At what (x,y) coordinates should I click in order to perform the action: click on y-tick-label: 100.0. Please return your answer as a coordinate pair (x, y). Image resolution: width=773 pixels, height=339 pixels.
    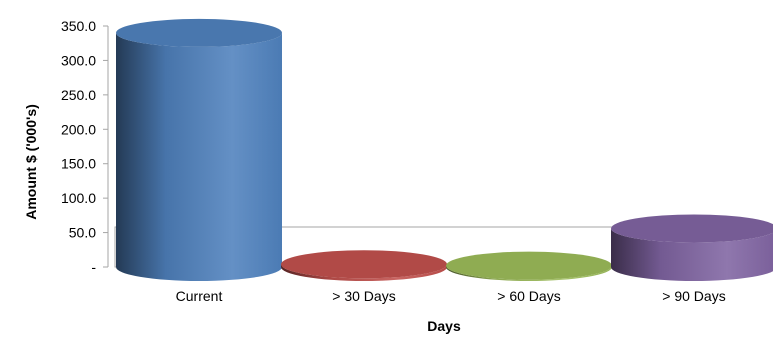
    Looking at the image, I should click on (78, 198).